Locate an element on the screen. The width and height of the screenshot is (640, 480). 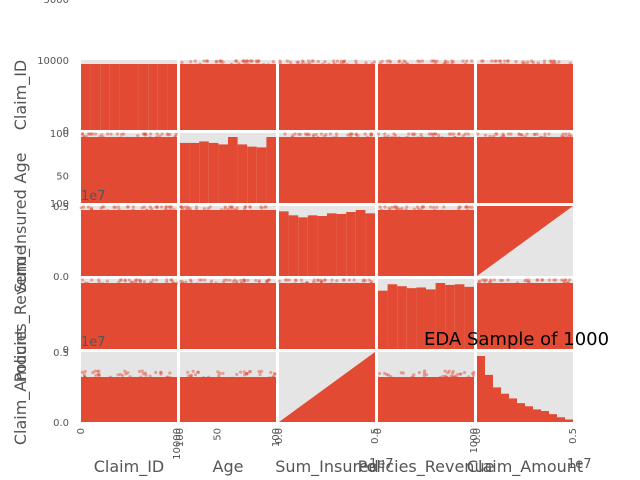
cell-Claim_Amount-vs-Sum_Insured is located at coordinates (327, 387).